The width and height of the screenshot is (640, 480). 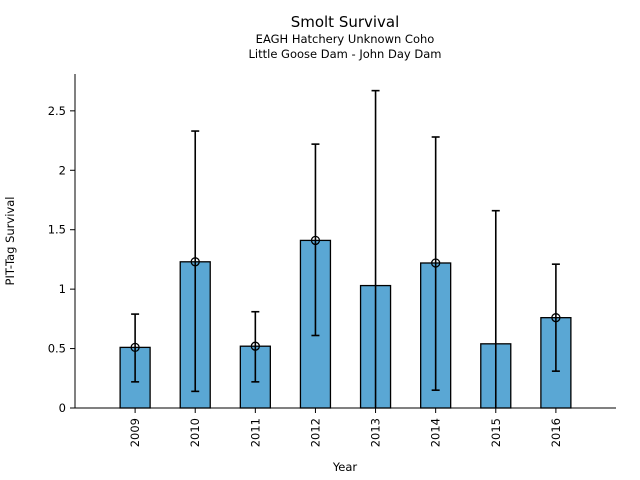 What do you see at coordinates (135, 347) in the screenshot?
I see `point-marker-2009` at bounding box center [135, 347].